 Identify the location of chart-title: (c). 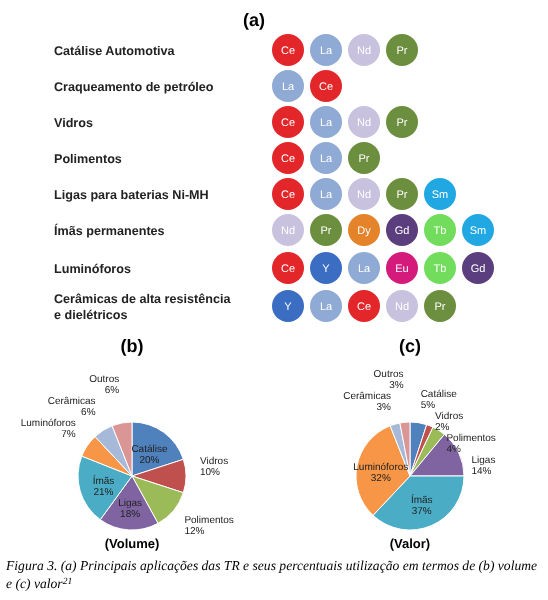
(410, 346).